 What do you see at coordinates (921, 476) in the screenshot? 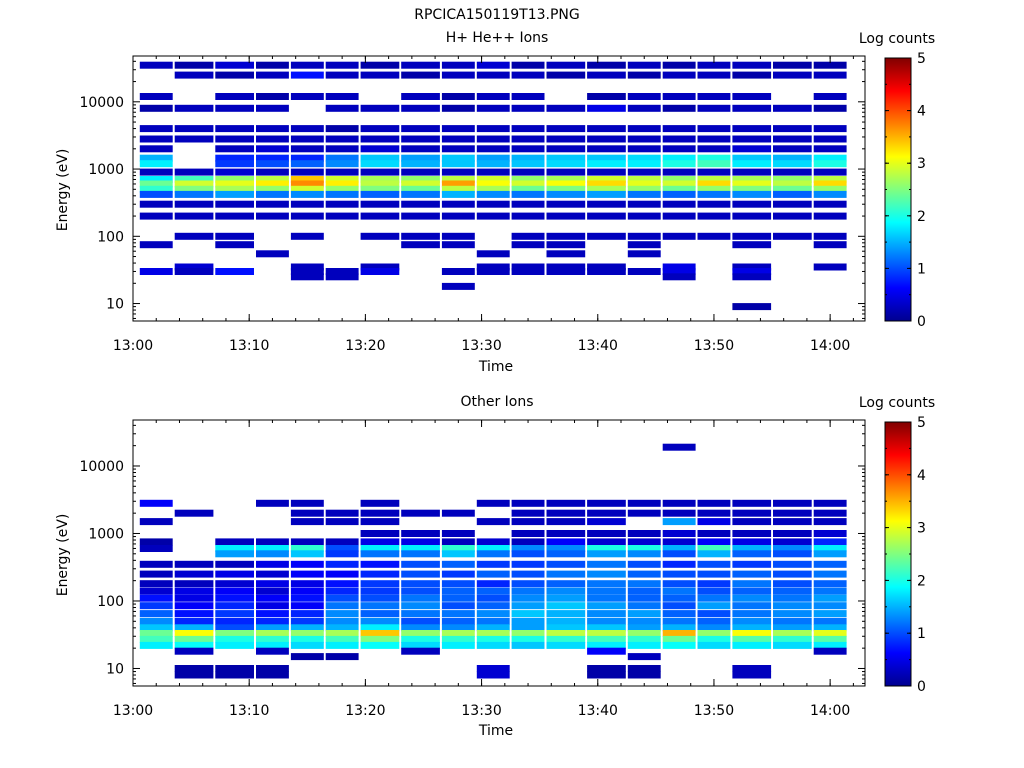
I see `colorbar-tick-label: 4` at bounding box center [921, 476].